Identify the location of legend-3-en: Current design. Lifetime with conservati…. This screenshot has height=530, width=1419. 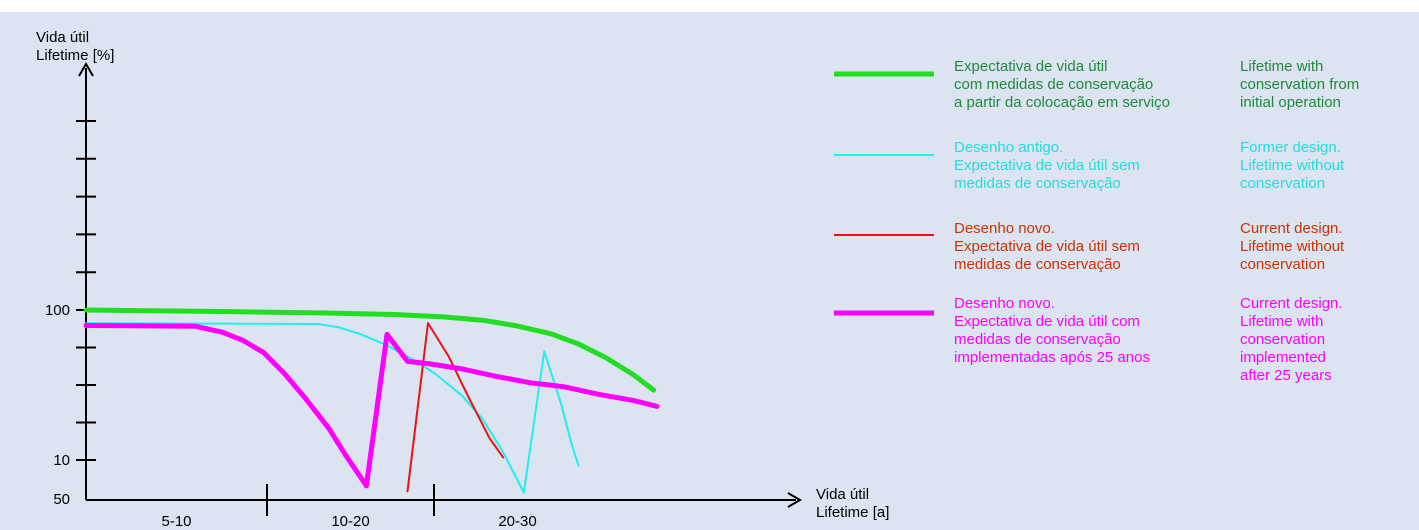
(1291, 339).